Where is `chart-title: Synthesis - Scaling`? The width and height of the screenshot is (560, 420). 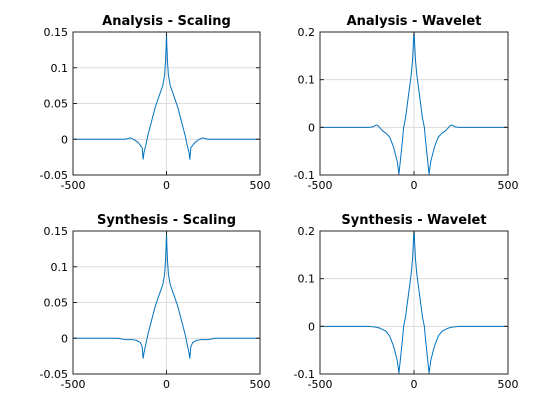
chart-title: Synthesis - Scaling is located at coordinates (166, 220).